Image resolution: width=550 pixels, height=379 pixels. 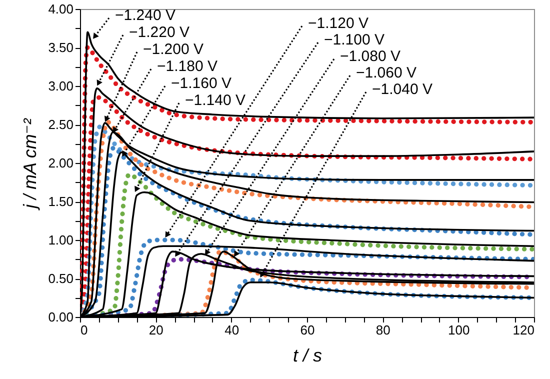 I want to click on y-tick-label: 3.00, so click(x=61, y=86).